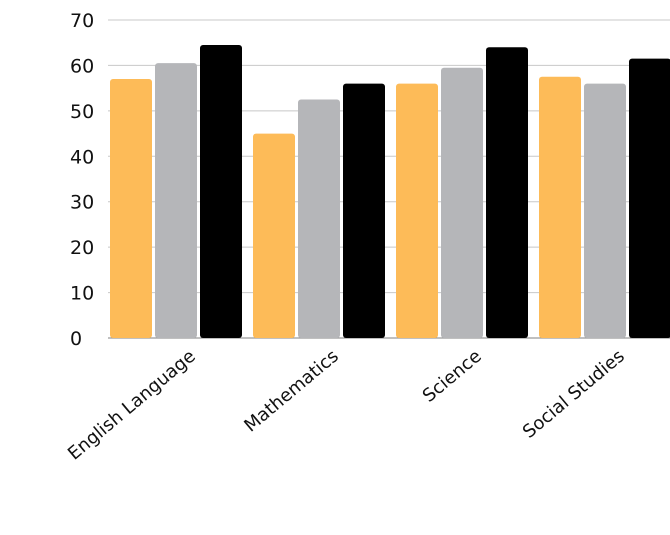  Describe the element at coordinates (291, 391) in the screenshot. I see `x-category-label: Mathematics` at that location.